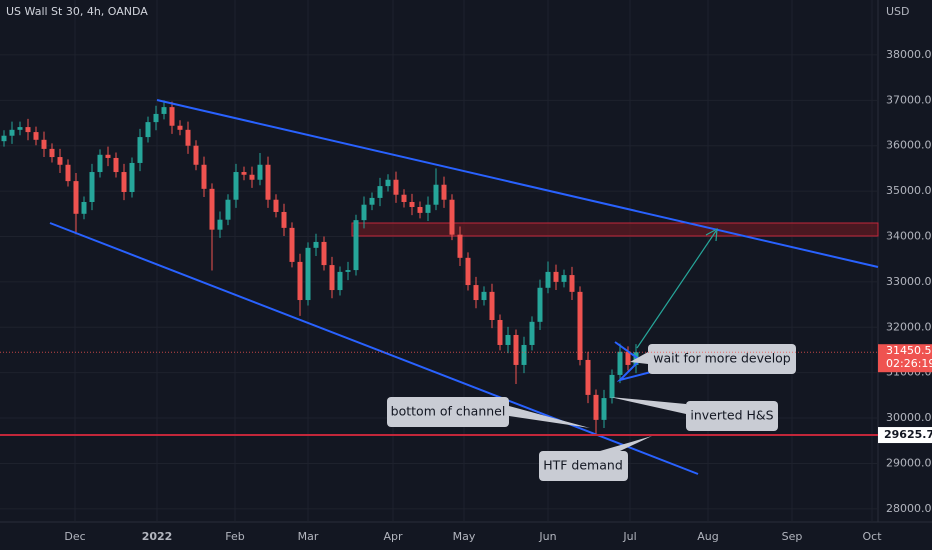 The height and width of the screenshot is (550, 932). I want to click on callout-text: inverted H&S, so click(731, 415).